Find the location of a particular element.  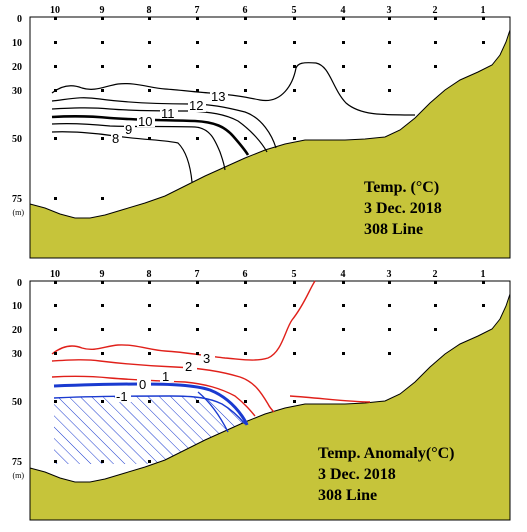

temperature-station-labels: 10 9 8 7 6 5 4 3 2 1 is located at coordinates (268, 10).